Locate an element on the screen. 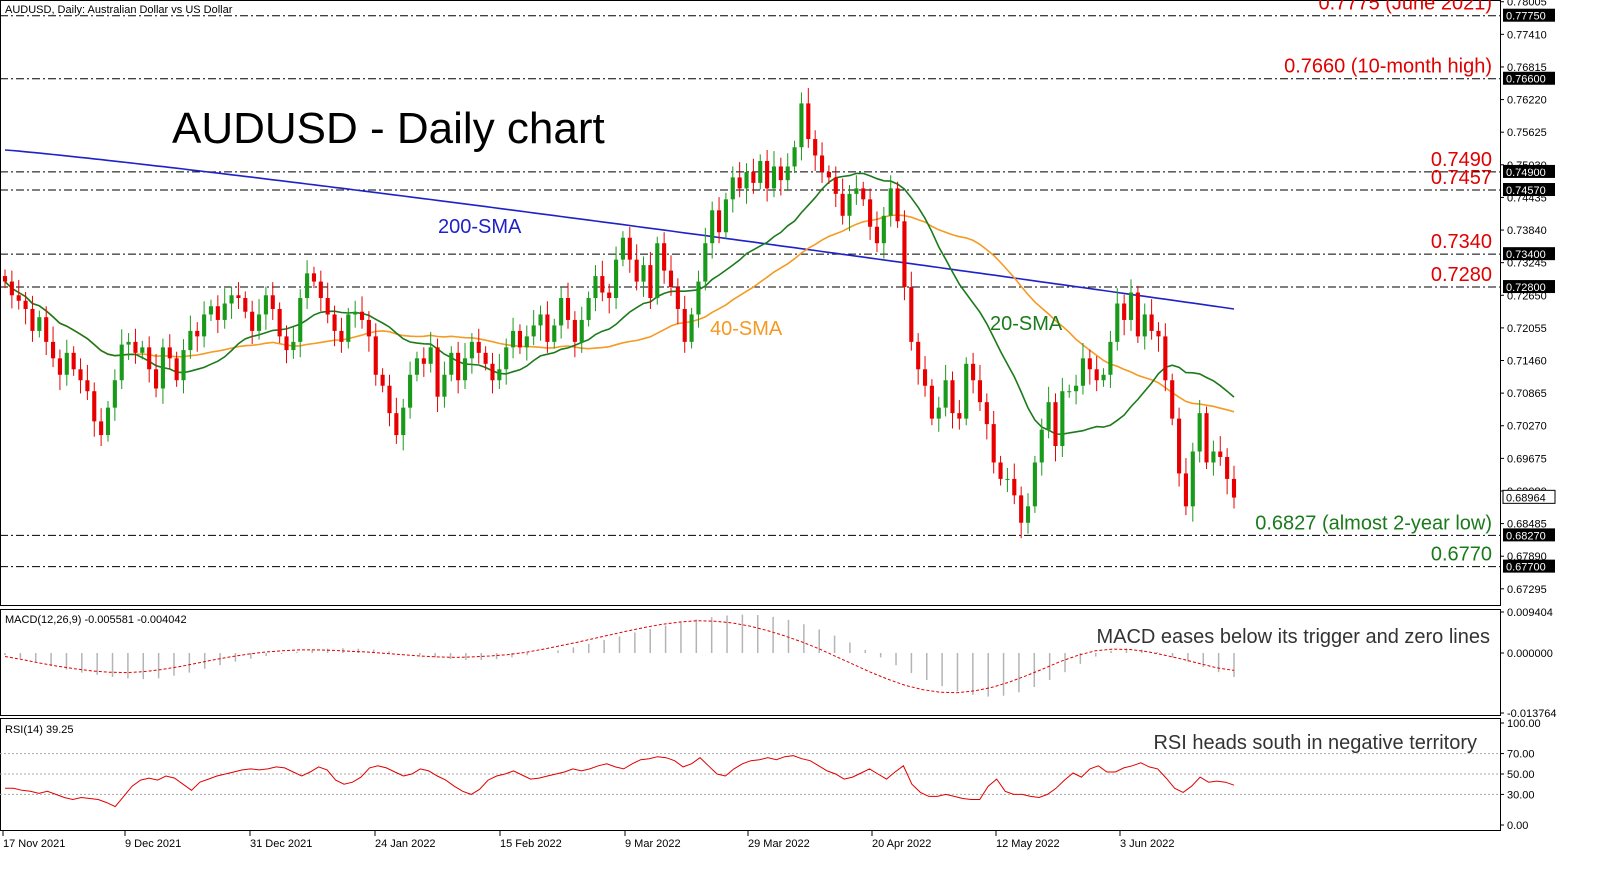 The image size is (1611, 877). level-label: 0.7457 is located at coordinates (1461, 178).